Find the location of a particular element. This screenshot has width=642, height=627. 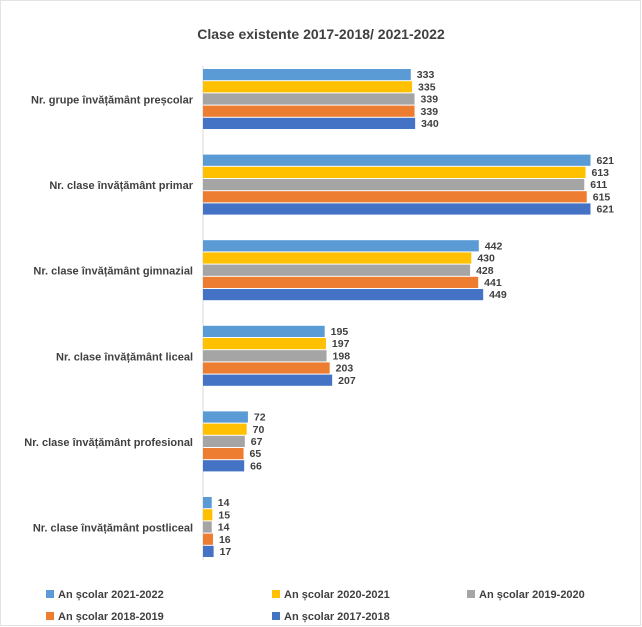

legend-label: An școlar 2017-2018 is located at coordinates (337, 617).